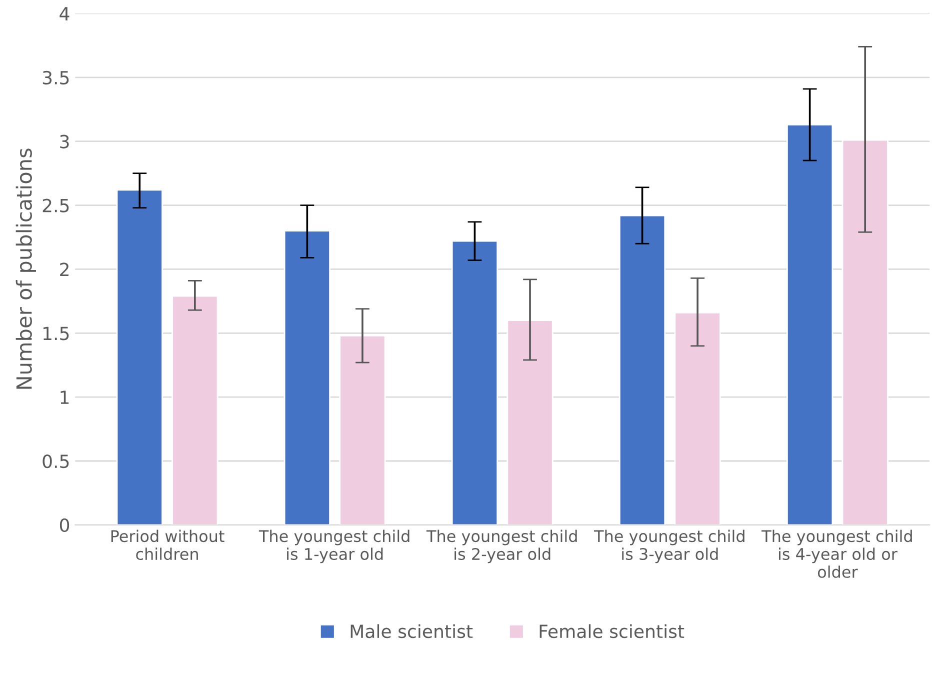 The width and height of the screenshot is (939, 673). I want to click on y-axis-title: Number of publications, so click(26, 268).